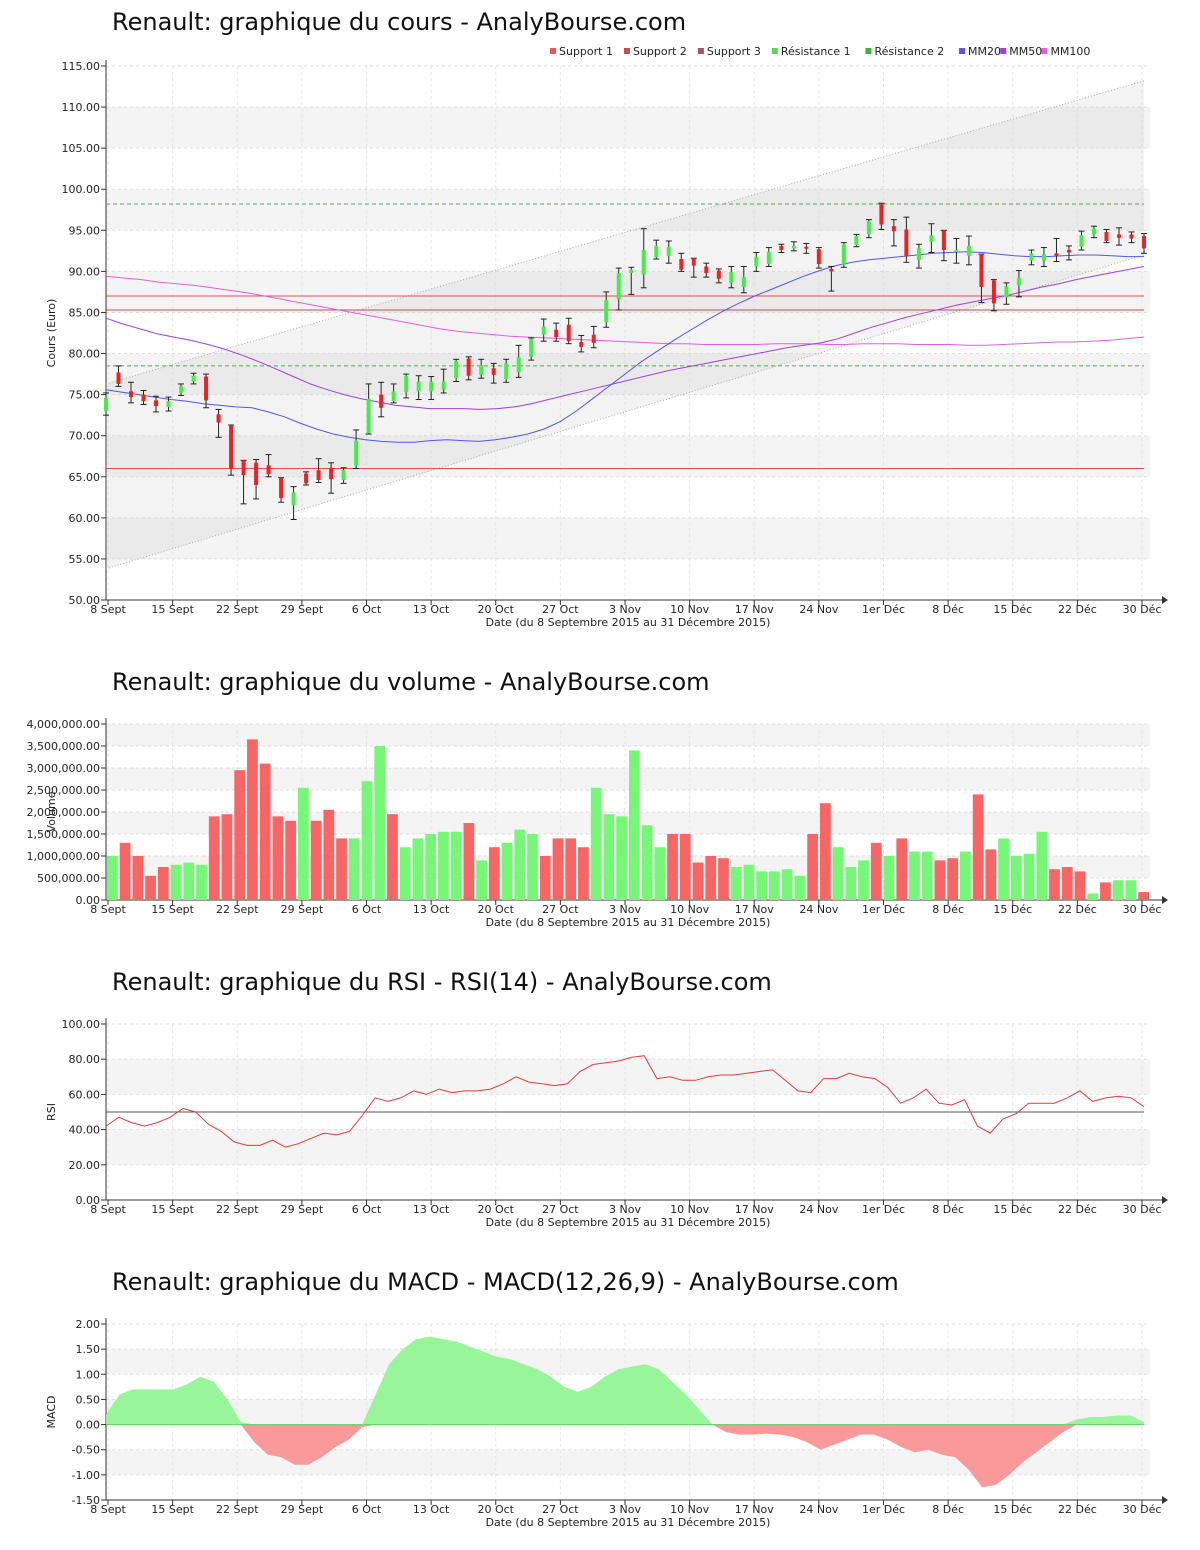  What do you see at coordinates (88, 900) in the screenshot?
I see `y-tick-label: 0.00` at bounding box center [88, 900].